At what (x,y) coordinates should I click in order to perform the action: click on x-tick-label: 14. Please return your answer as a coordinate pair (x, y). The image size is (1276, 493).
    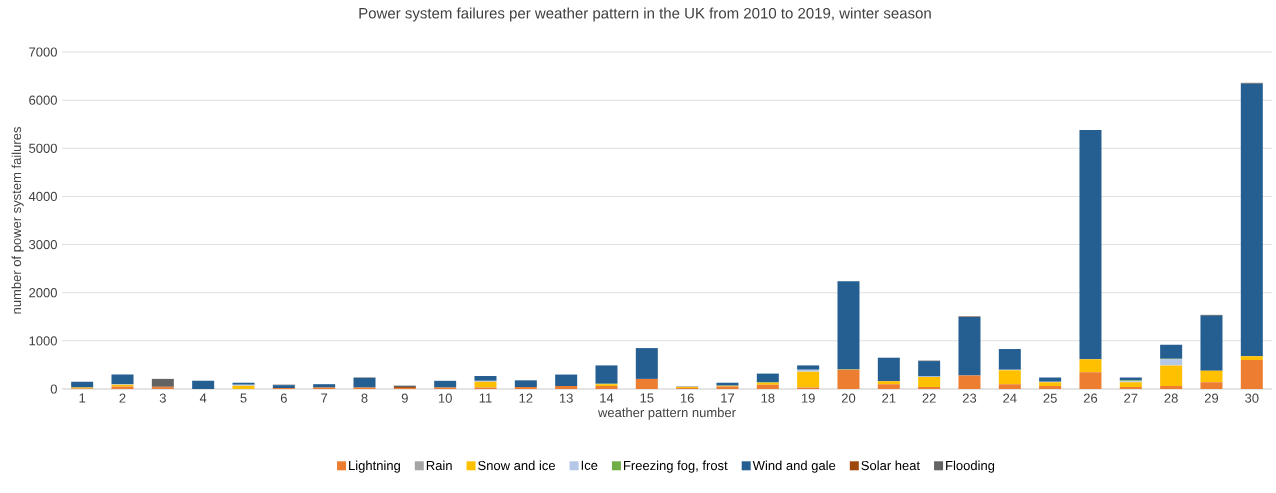
    Looking at the image, I should click on (607, 398).